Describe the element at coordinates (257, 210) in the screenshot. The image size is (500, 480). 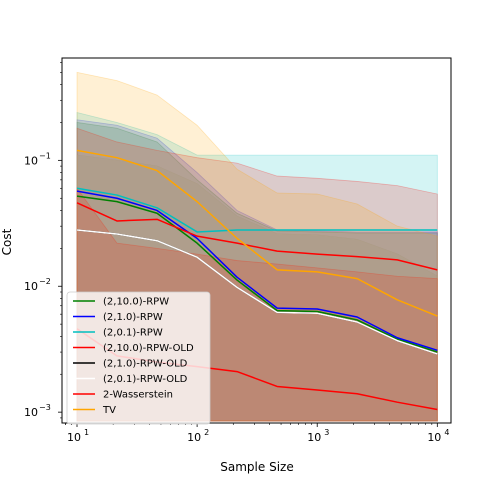
I see `series-line-2-0-1-rpw` at that location.